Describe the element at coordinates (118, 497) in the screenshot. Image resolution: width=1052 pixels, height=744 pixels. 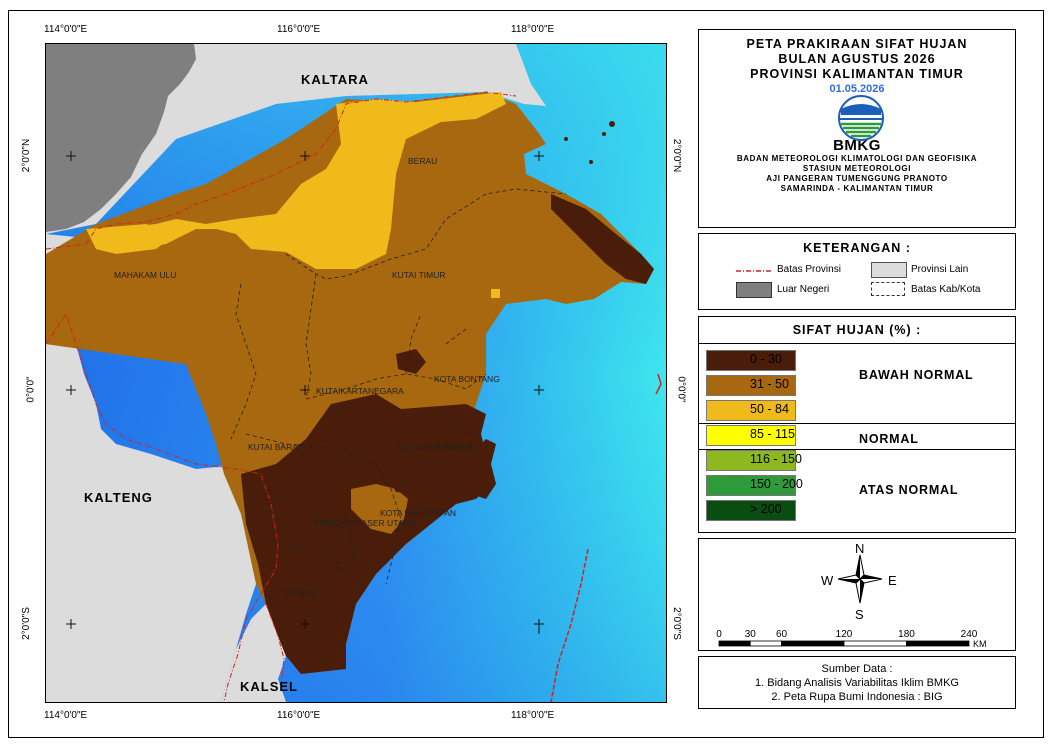
I see `label-kalteng: KALTENG` at that location.